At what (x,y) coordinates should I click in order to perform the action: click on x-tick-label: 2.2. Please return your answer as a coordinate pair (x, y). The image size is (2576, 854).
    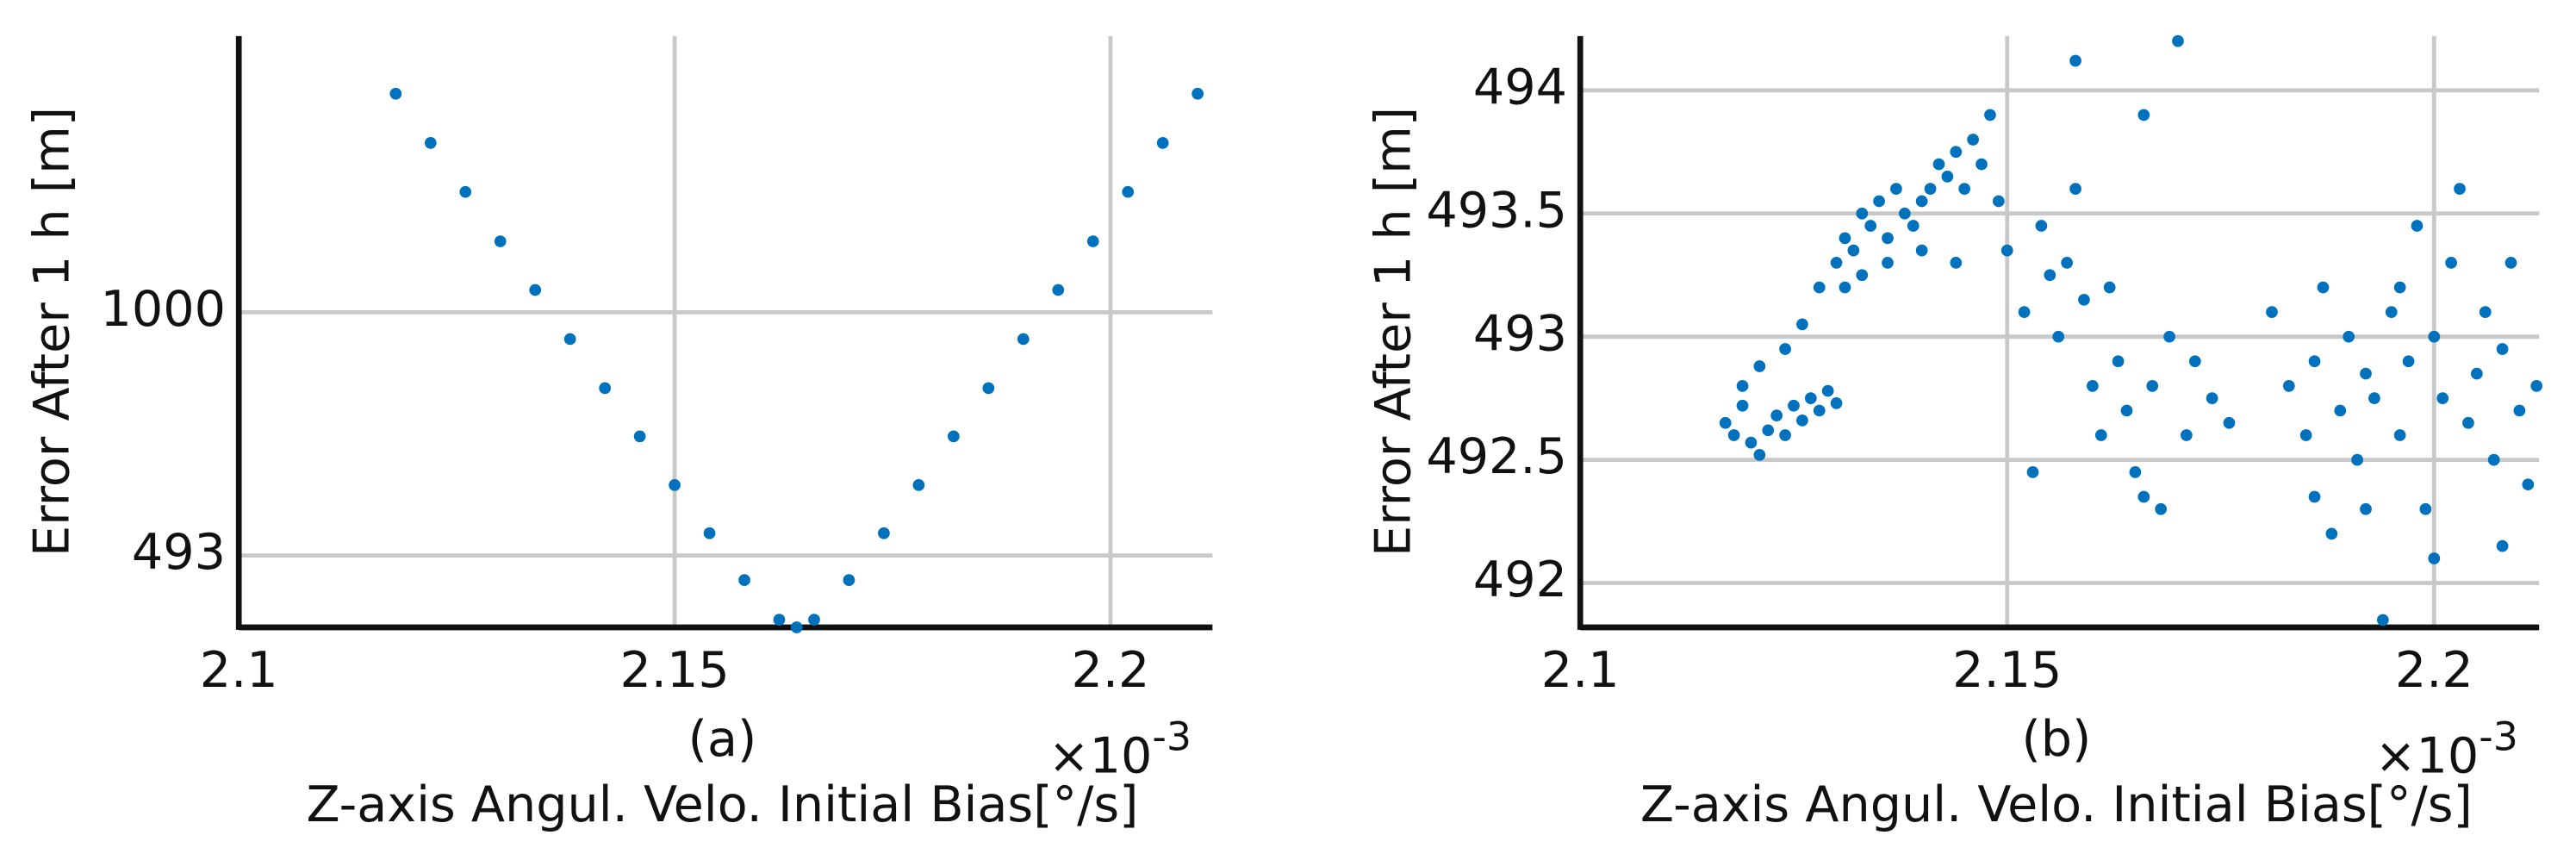
    Looking at the image, I should click on (1111, 670).